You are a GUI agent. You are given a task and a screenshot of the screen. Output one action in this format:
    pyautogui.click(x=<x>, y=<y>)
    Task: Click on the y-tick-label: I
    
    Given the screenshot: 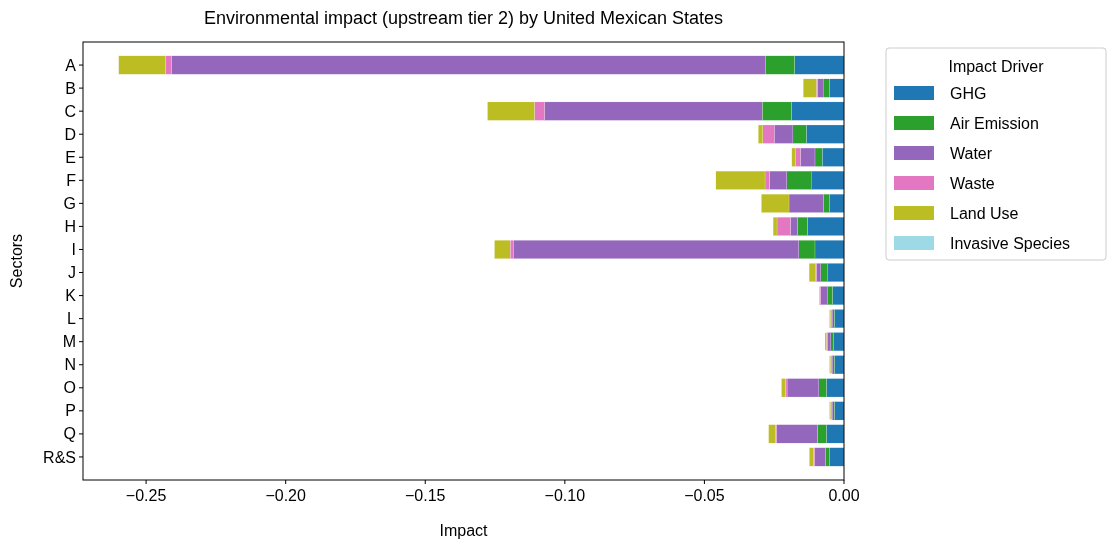 What is the action you would take?
    pyautogui.click(x=73, y=250)
    